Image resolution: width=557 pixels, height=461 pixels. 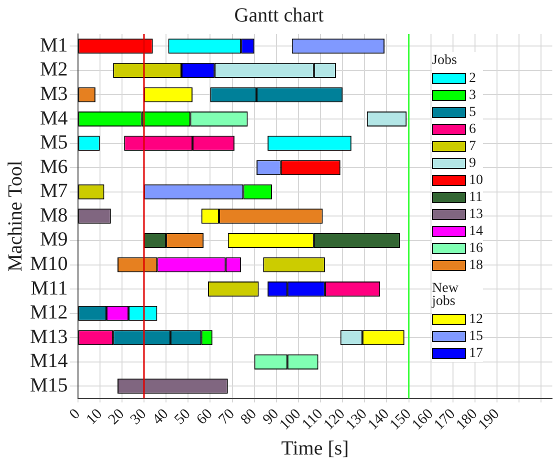 I want to click on y-tick-label: M11, so click(x=49, y=288).